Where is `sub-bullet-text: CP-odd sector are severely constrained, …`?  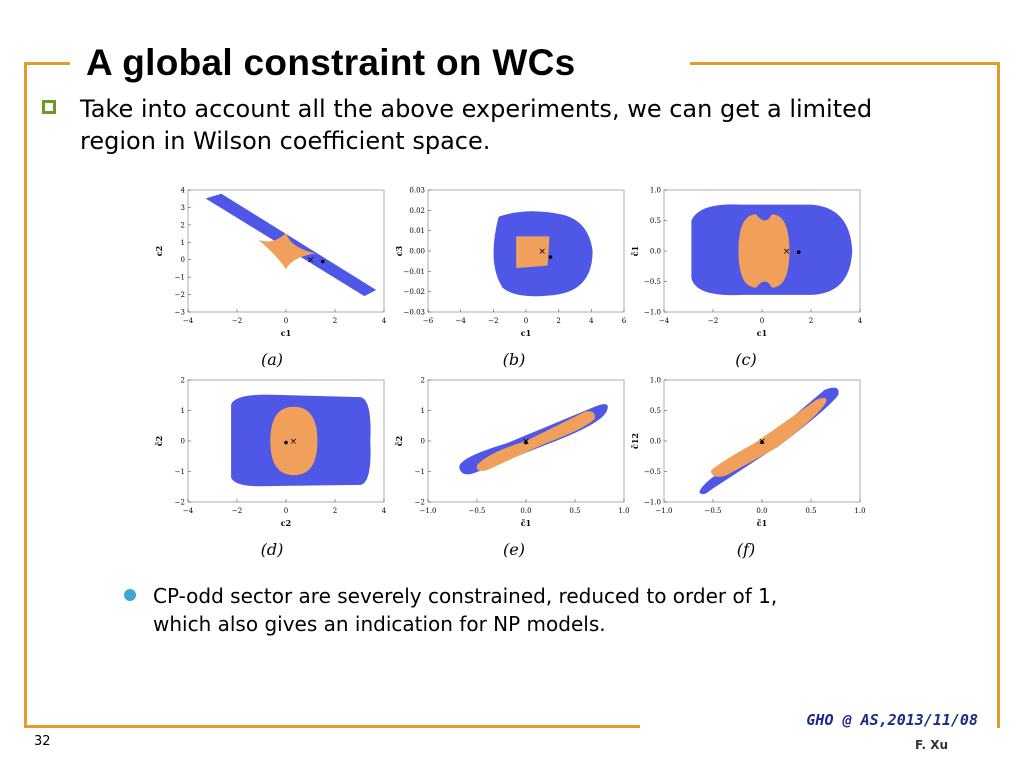
sub-bullet-text: CP-odd sector are severely constrained, … is located at coordinates (553, 610).